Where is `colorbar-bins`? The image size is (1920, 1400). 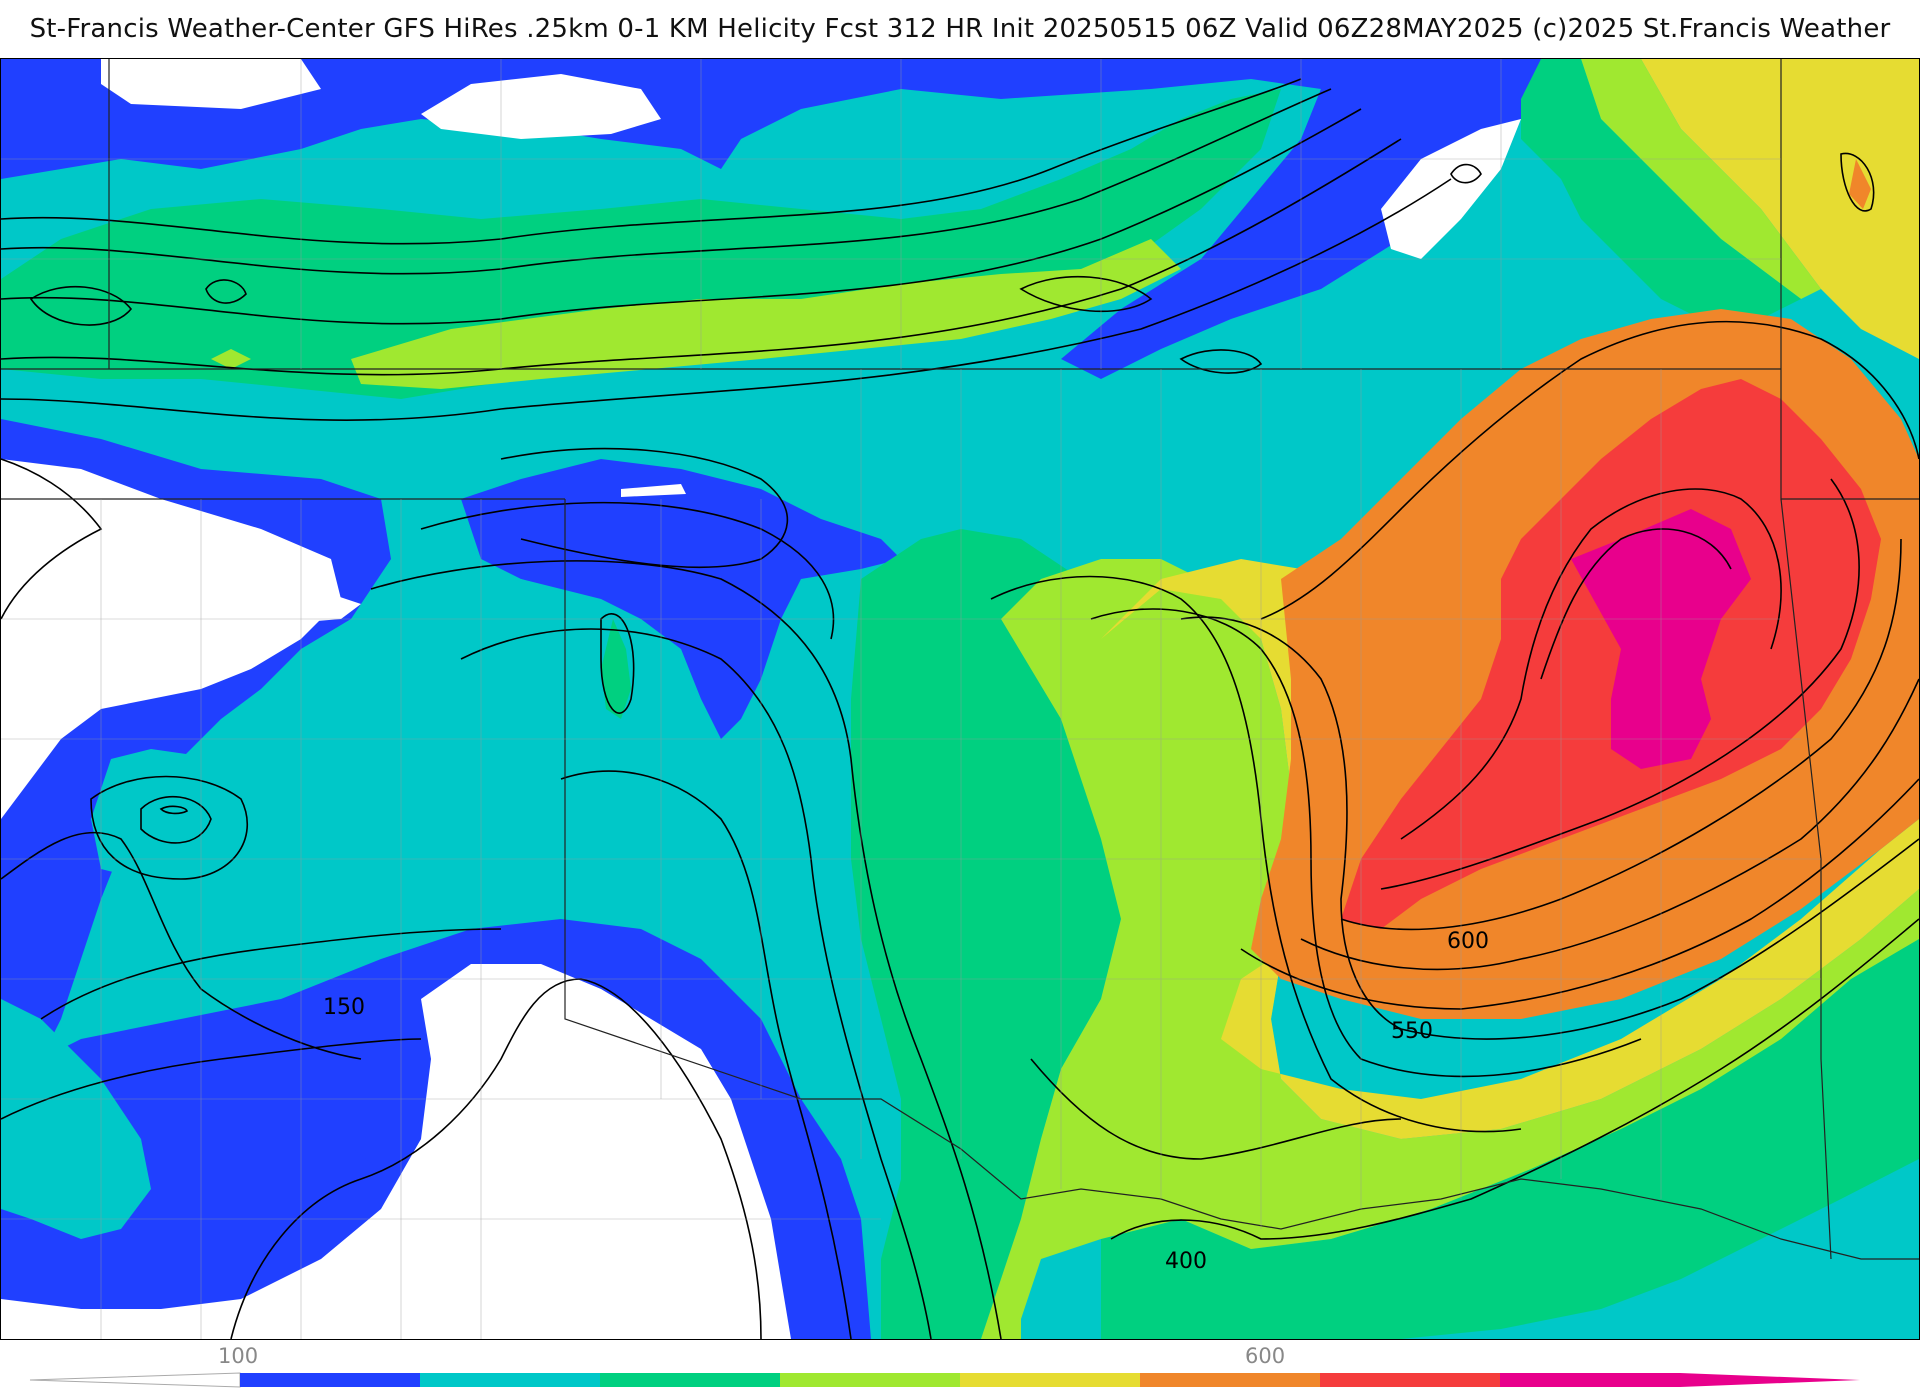 colorbar-bins is located at coordinates (960, 1380).